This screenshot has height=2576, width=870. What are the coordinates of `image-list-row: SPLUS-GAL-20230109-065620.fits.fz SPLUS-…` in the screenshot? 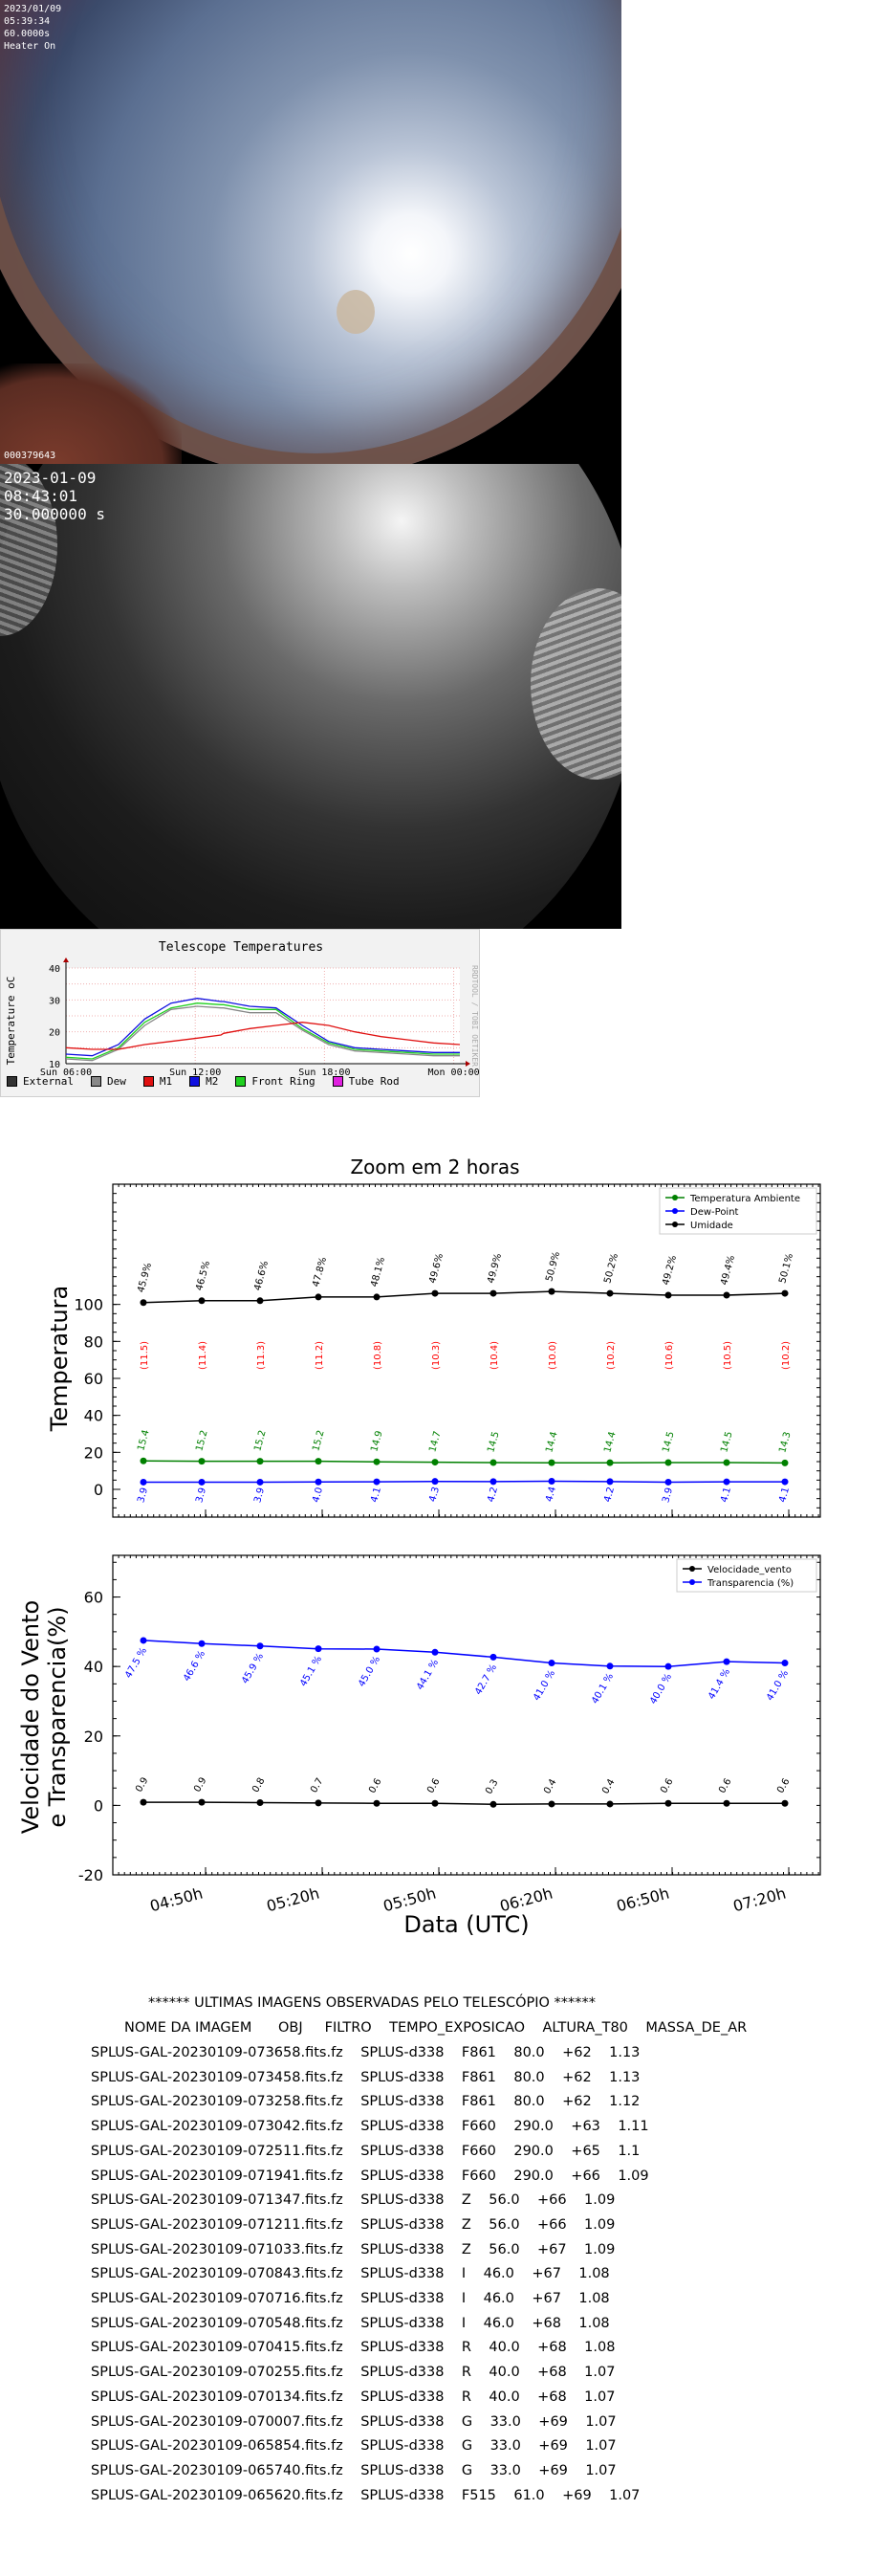 It's located at (366, 2495).